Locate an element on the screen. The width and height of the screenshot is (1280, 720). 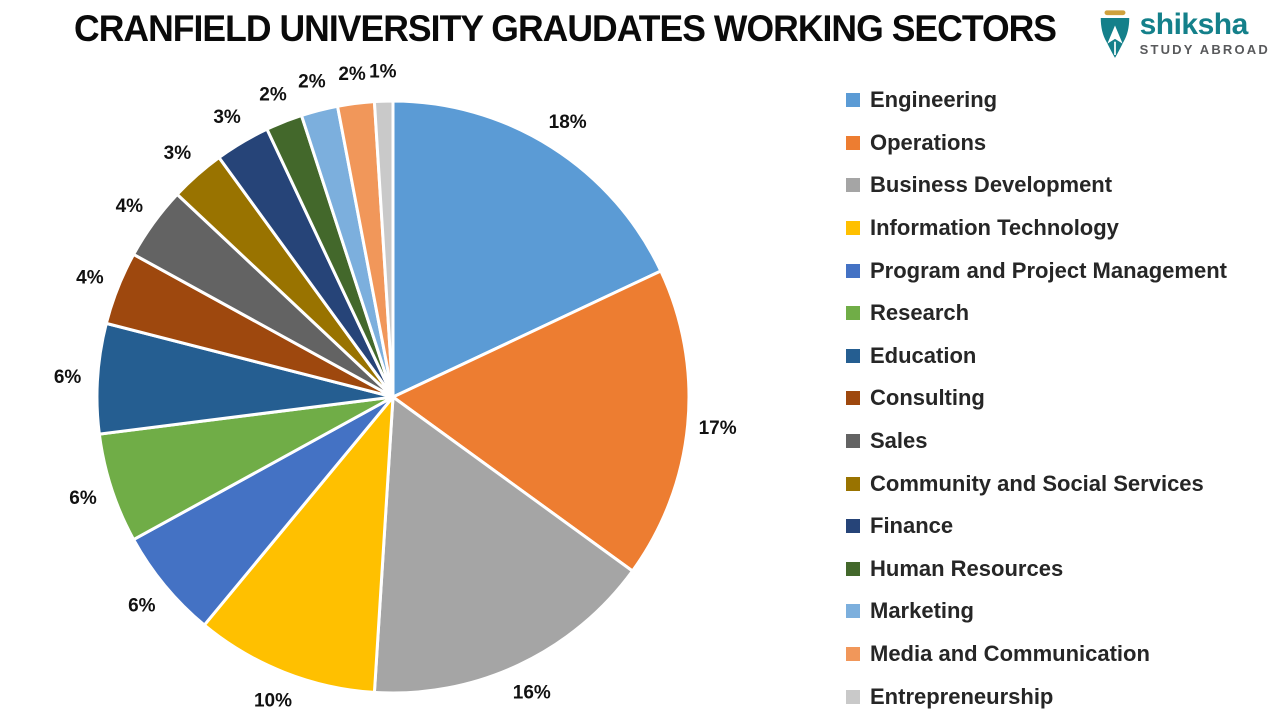
pie-label-sales: 4% is located at coordinates (130, 206).